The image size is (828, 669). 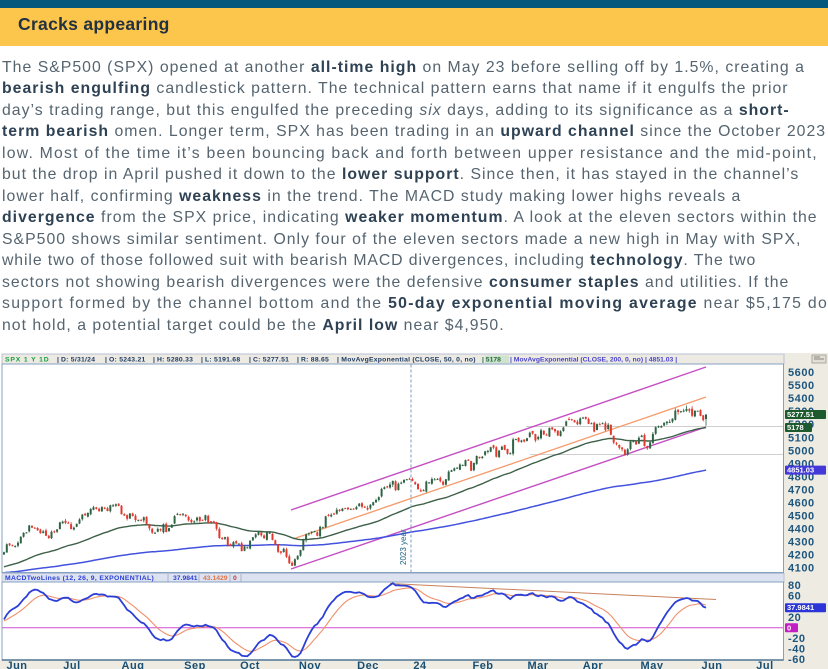 What do you see at coordinates (800, 414) in the screenshot?
I see `svg-text: 5277.51` at bounding box center [800, 414].